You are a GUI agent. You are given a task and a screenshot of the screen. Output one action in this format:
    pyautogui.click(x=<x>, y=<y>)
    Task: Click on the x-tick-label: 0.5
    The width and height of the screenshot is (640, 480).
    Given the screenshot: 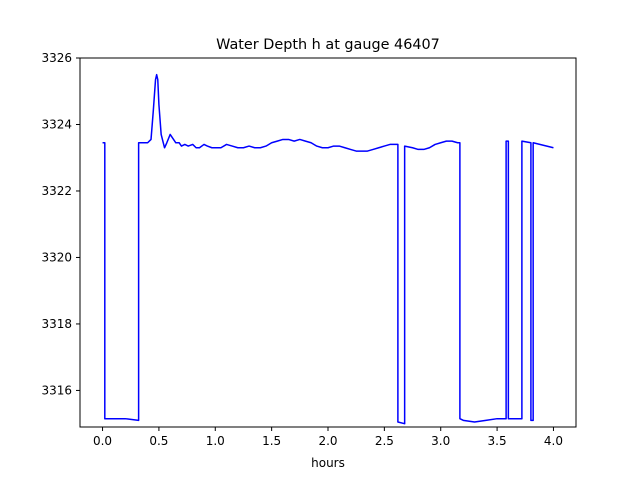 What is the action you would take?
    pyautogui.click(x=158, y=441)
    